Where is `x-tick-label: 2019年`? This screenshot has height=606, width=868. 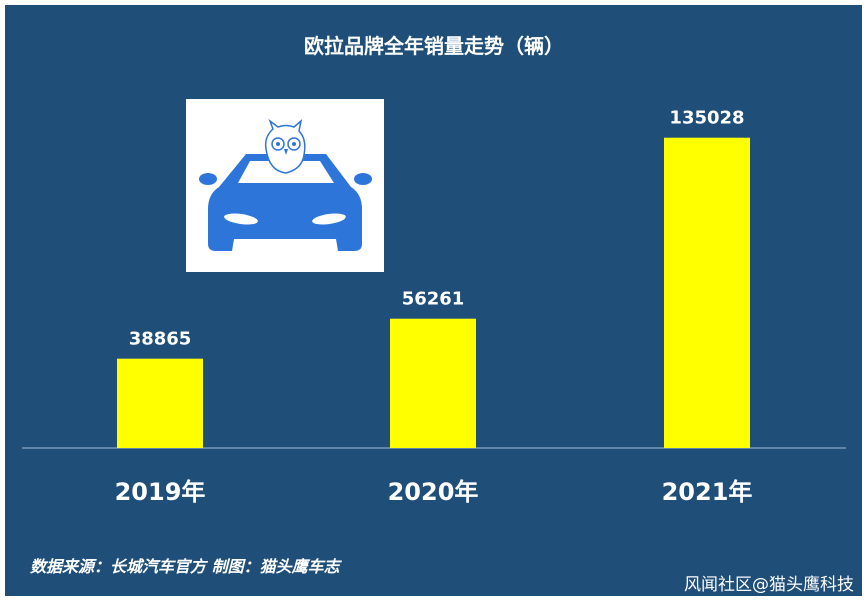
x-tick-label: 2019年 is located at coordinates (160, 492).